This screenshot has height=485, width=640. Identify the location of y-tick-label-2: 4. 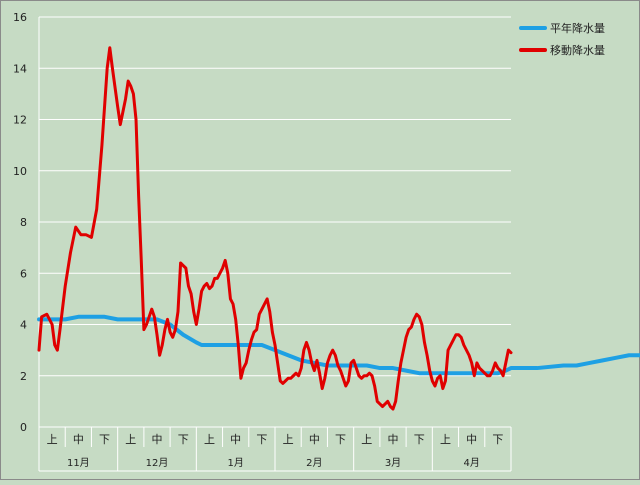
(23, 325).